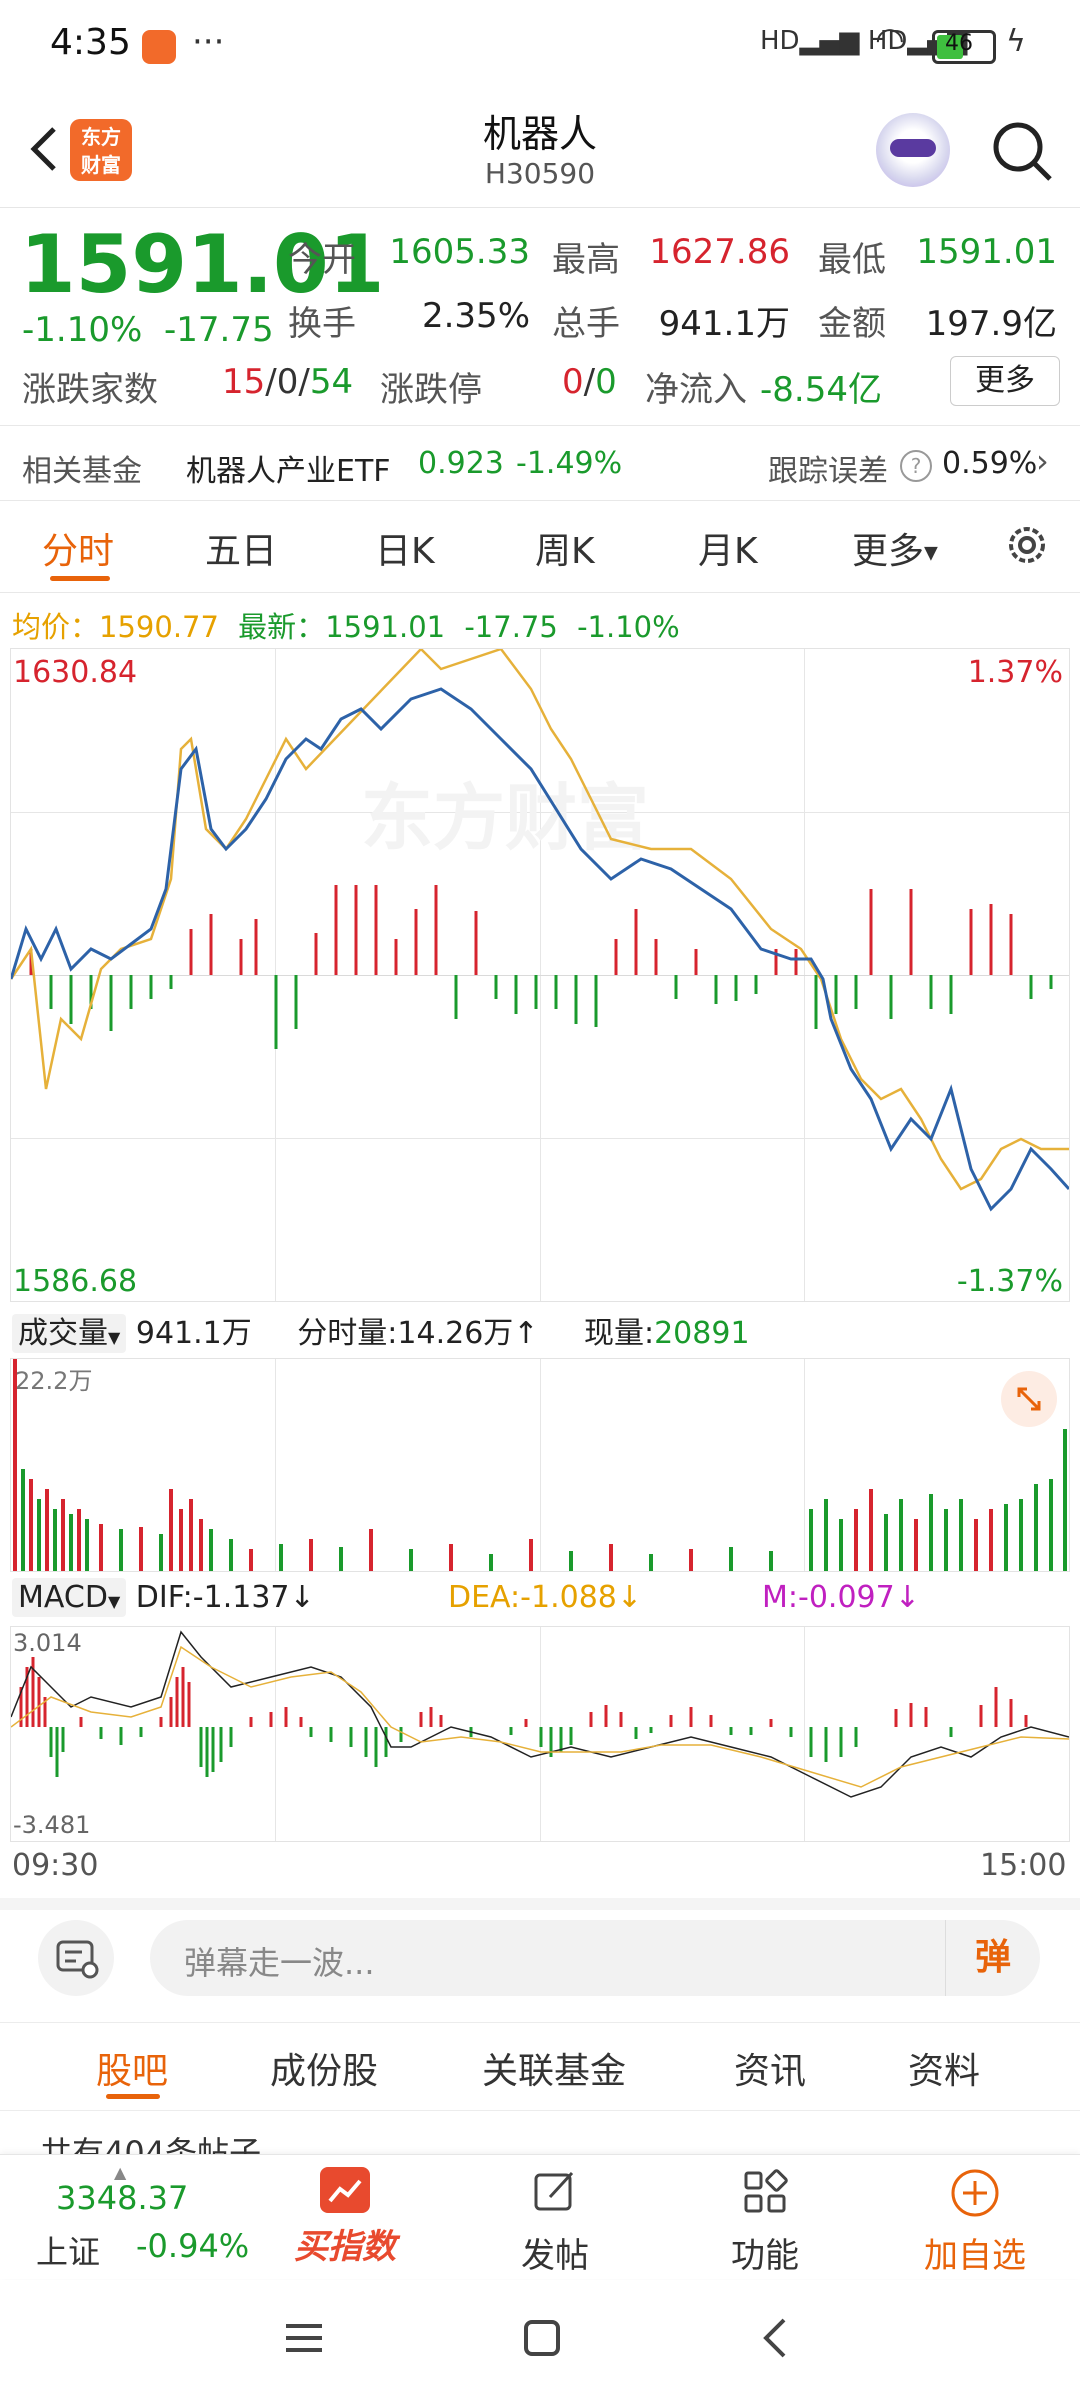 This screenshot has height=2400, width=1080. I want to click on volume-dropdown-label: 成交量, so click(63, 1333).